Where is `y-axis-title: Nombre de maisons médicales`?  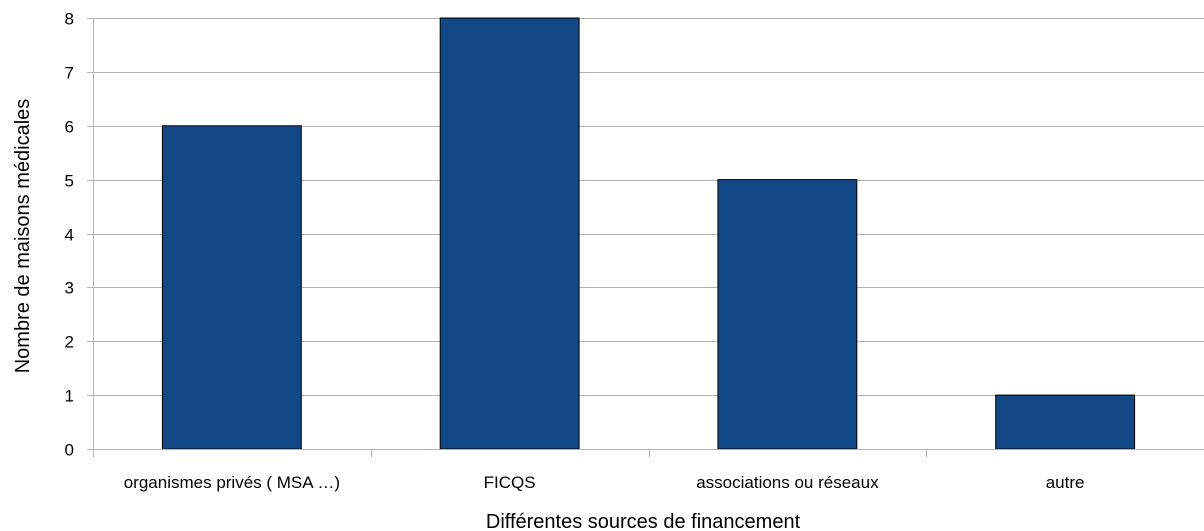 y-axis-title: Nombre de maisons médicales is located at coordinates (23, 236).